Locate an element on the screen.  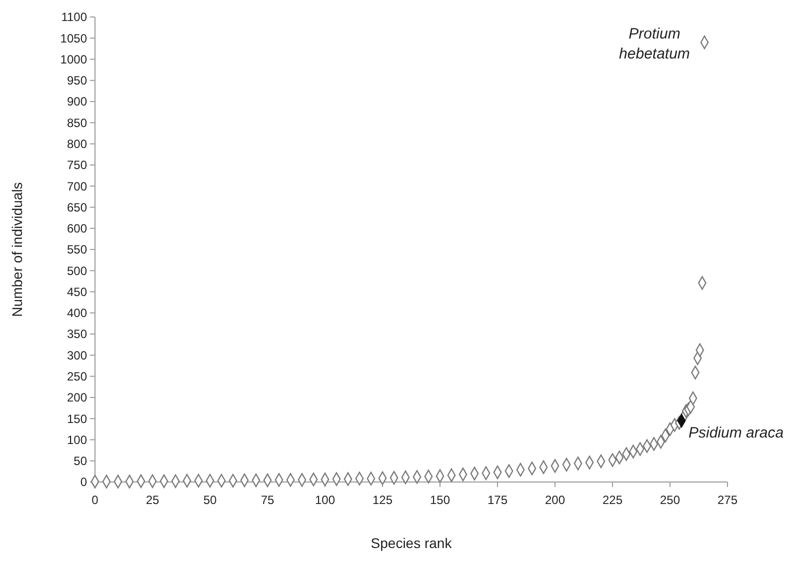
y-tick-label: 1000 is located at coordinates (74, 59).